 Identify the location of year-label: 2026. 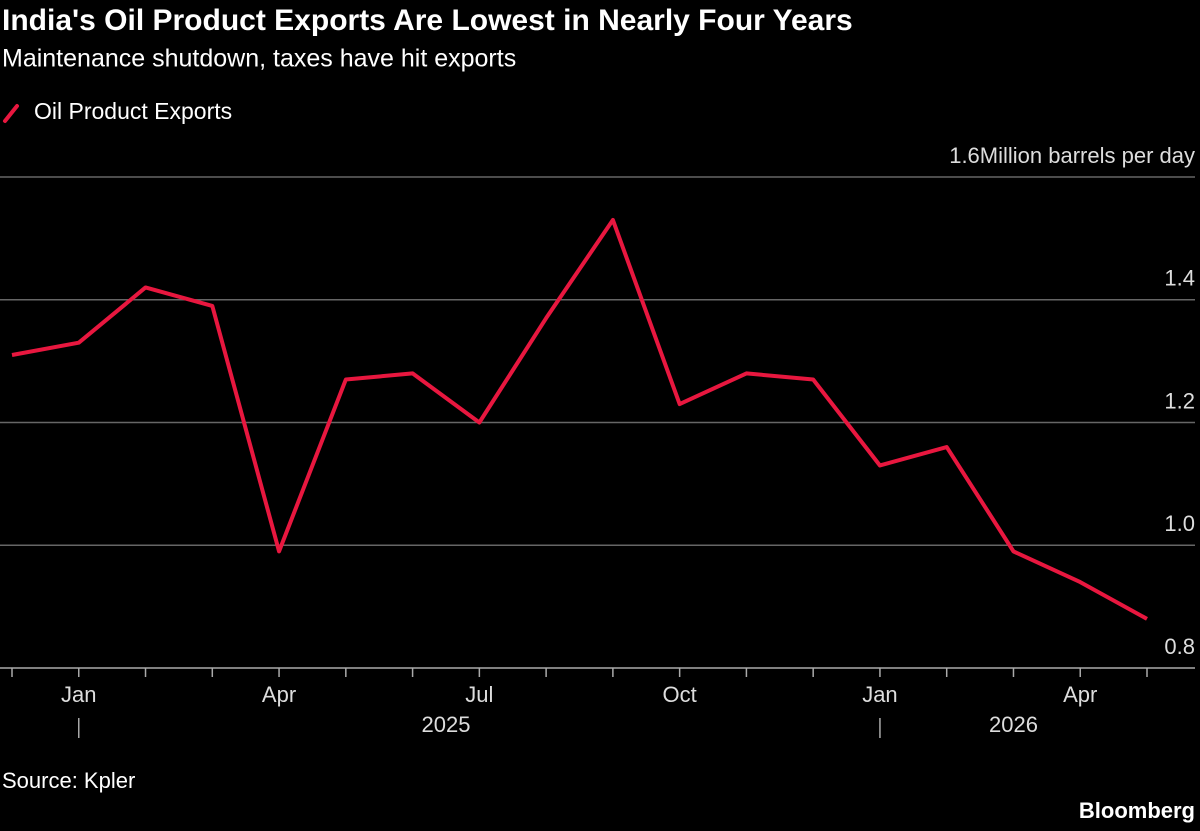
(1013, 724).